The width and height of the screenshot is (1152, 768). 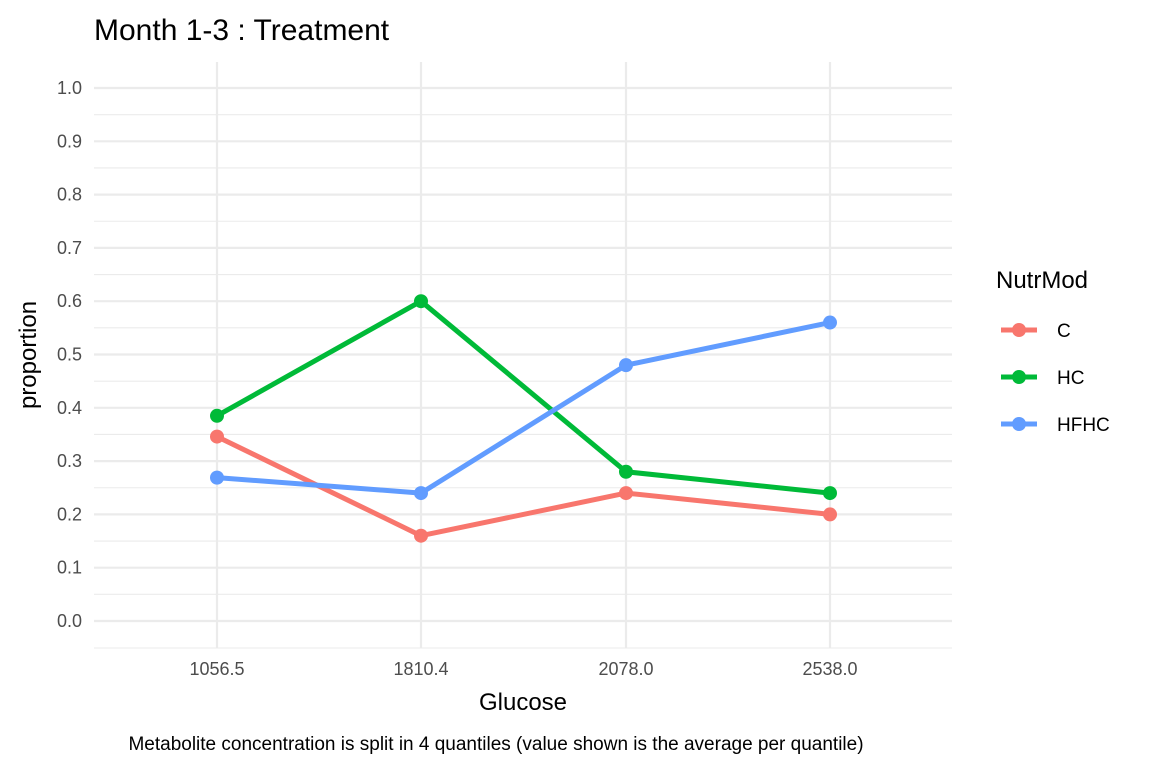 What do you see at coordinates (69, 514) in the screenshot?
I see `y-tick-label: 0.2` at bounding box center [69, 514].